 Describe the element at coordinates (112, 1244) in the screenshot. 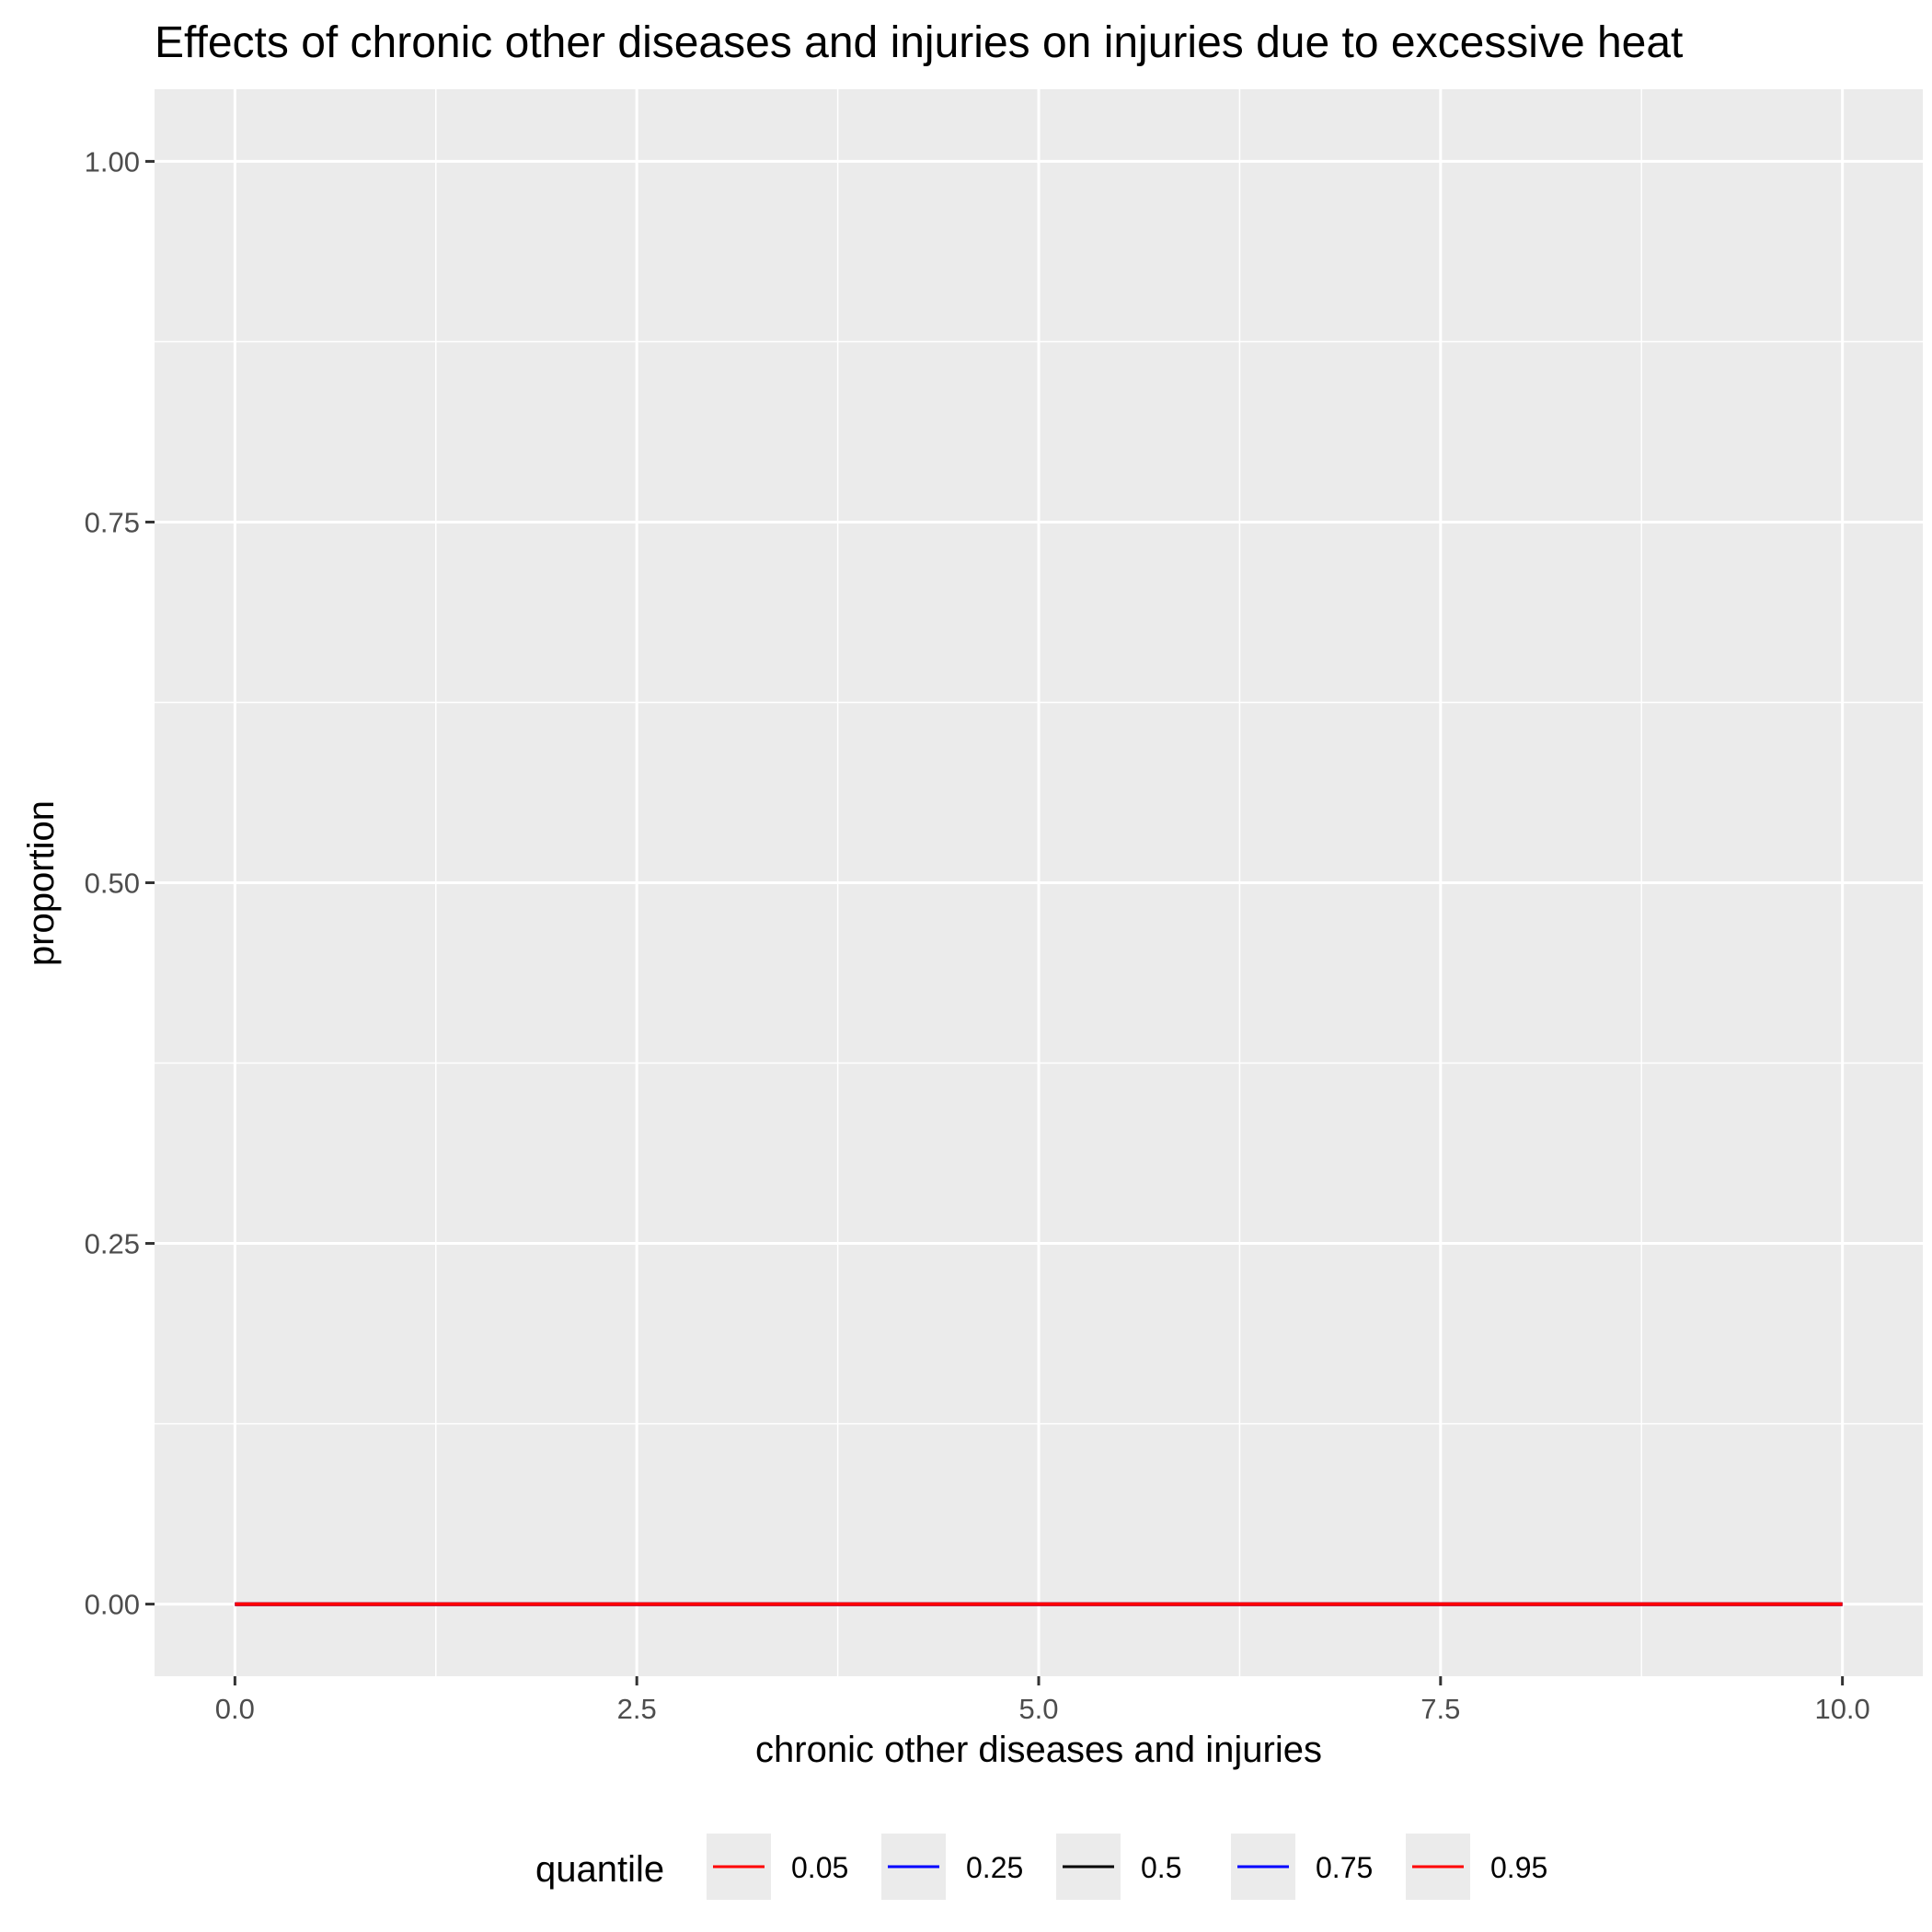

I see `y-tick-label: 0.25` at that location.